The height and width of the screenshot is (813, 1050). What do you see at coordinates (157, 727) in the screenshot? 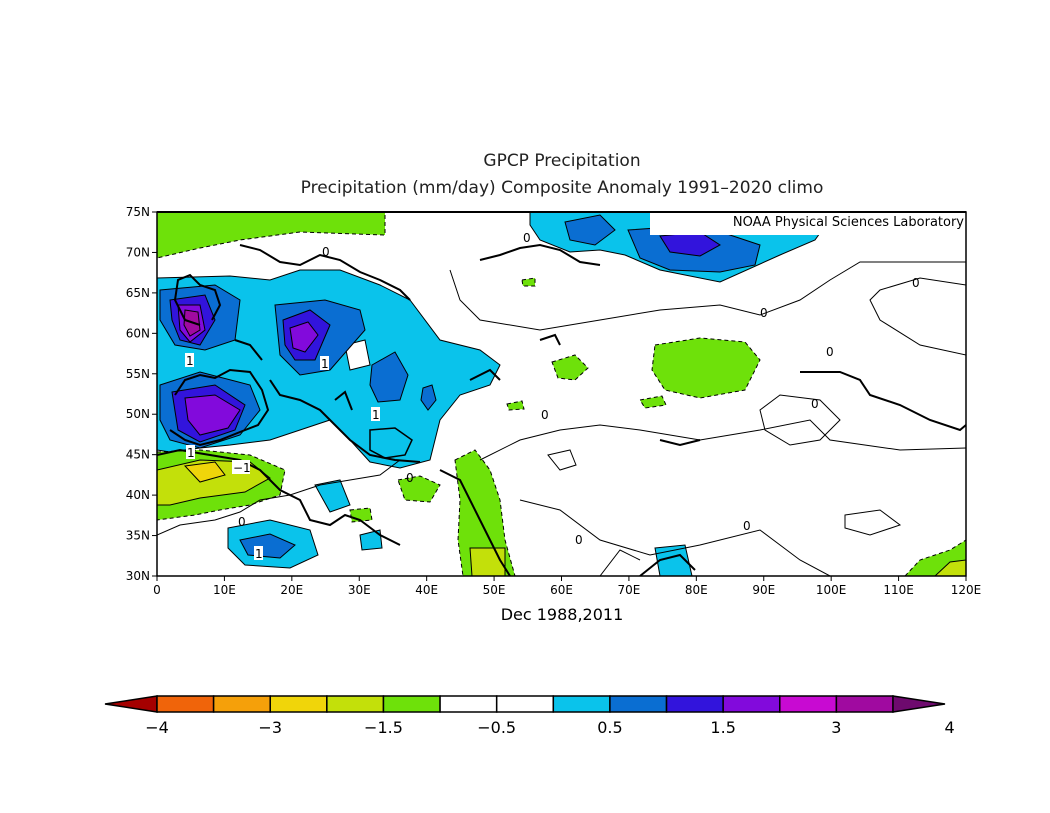
I see `colorbar-label: −4` at bounding box center [157, 727].